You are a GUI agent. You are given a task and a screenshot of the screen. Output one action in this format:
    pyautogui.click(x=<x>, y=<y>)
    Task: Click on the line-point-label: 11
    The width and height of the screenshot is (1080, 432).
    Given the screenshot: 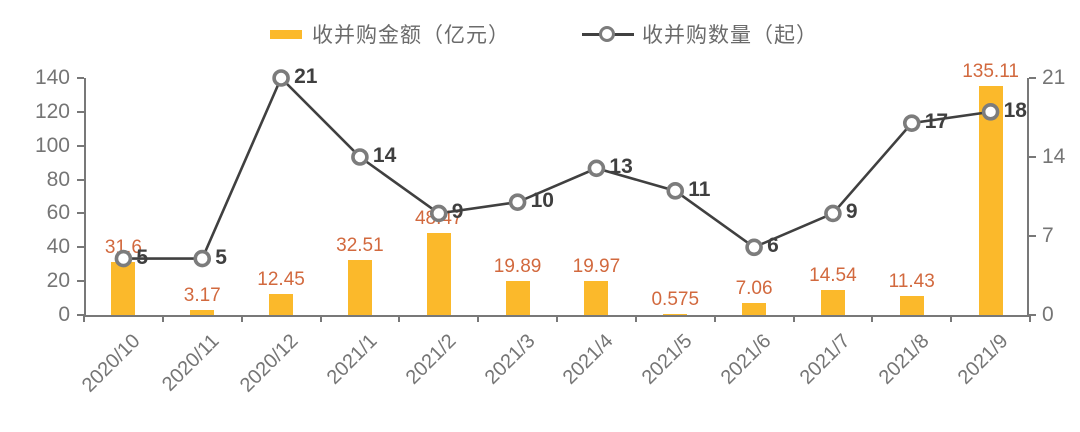 What is the action you would take?
    pyautogui.click(x=699, y=189)
    